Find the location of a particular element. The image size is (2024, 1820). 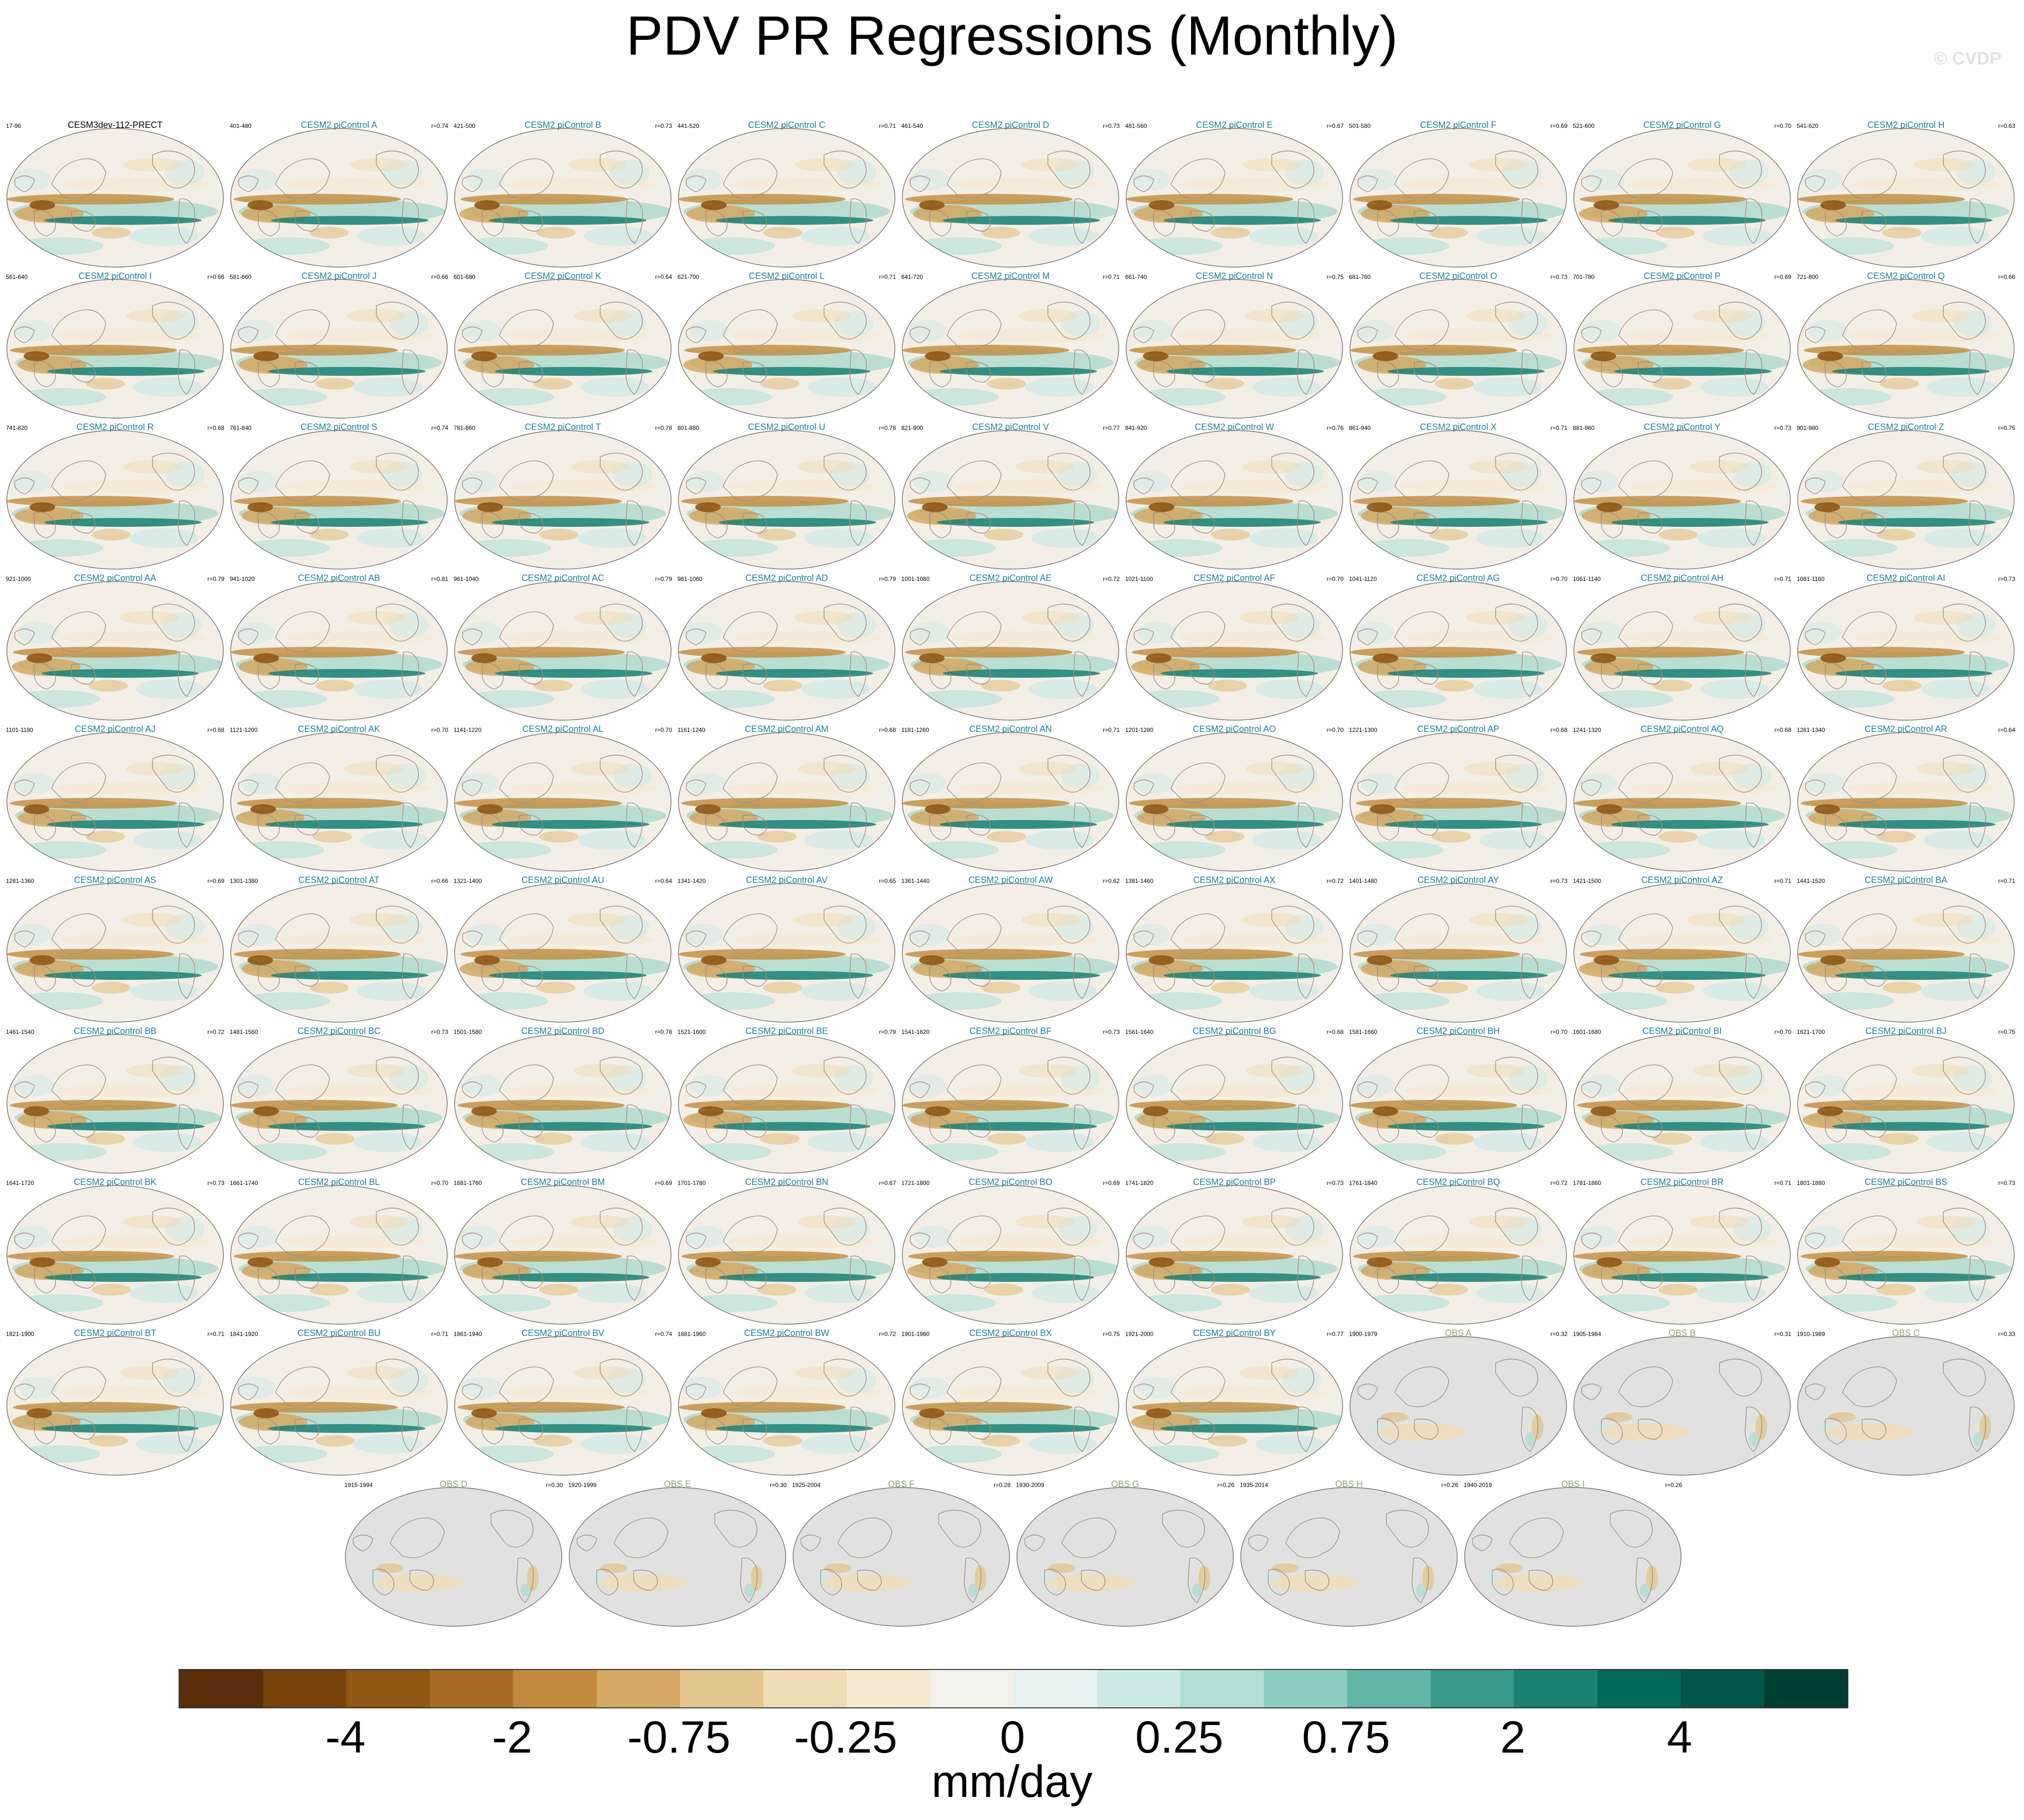

panel-title: CESM2 piControl AG is located at coordinates (1458, 578).